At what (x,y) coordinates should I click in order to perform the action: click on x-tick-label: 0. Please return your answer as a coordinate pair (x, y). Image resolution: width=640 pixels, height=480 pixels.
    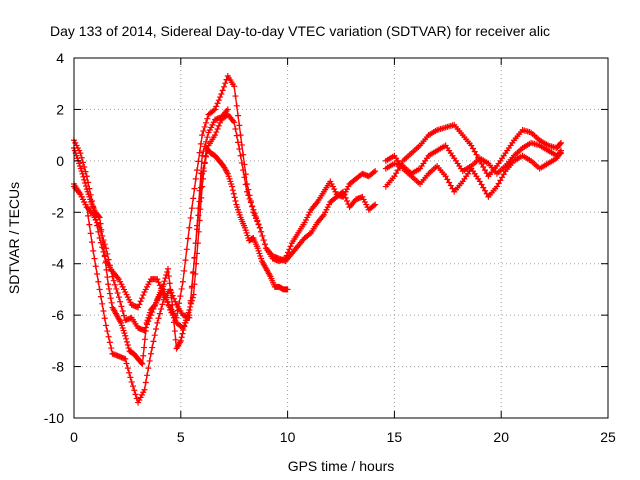
    Looking at the image, I should click on (74, 437).